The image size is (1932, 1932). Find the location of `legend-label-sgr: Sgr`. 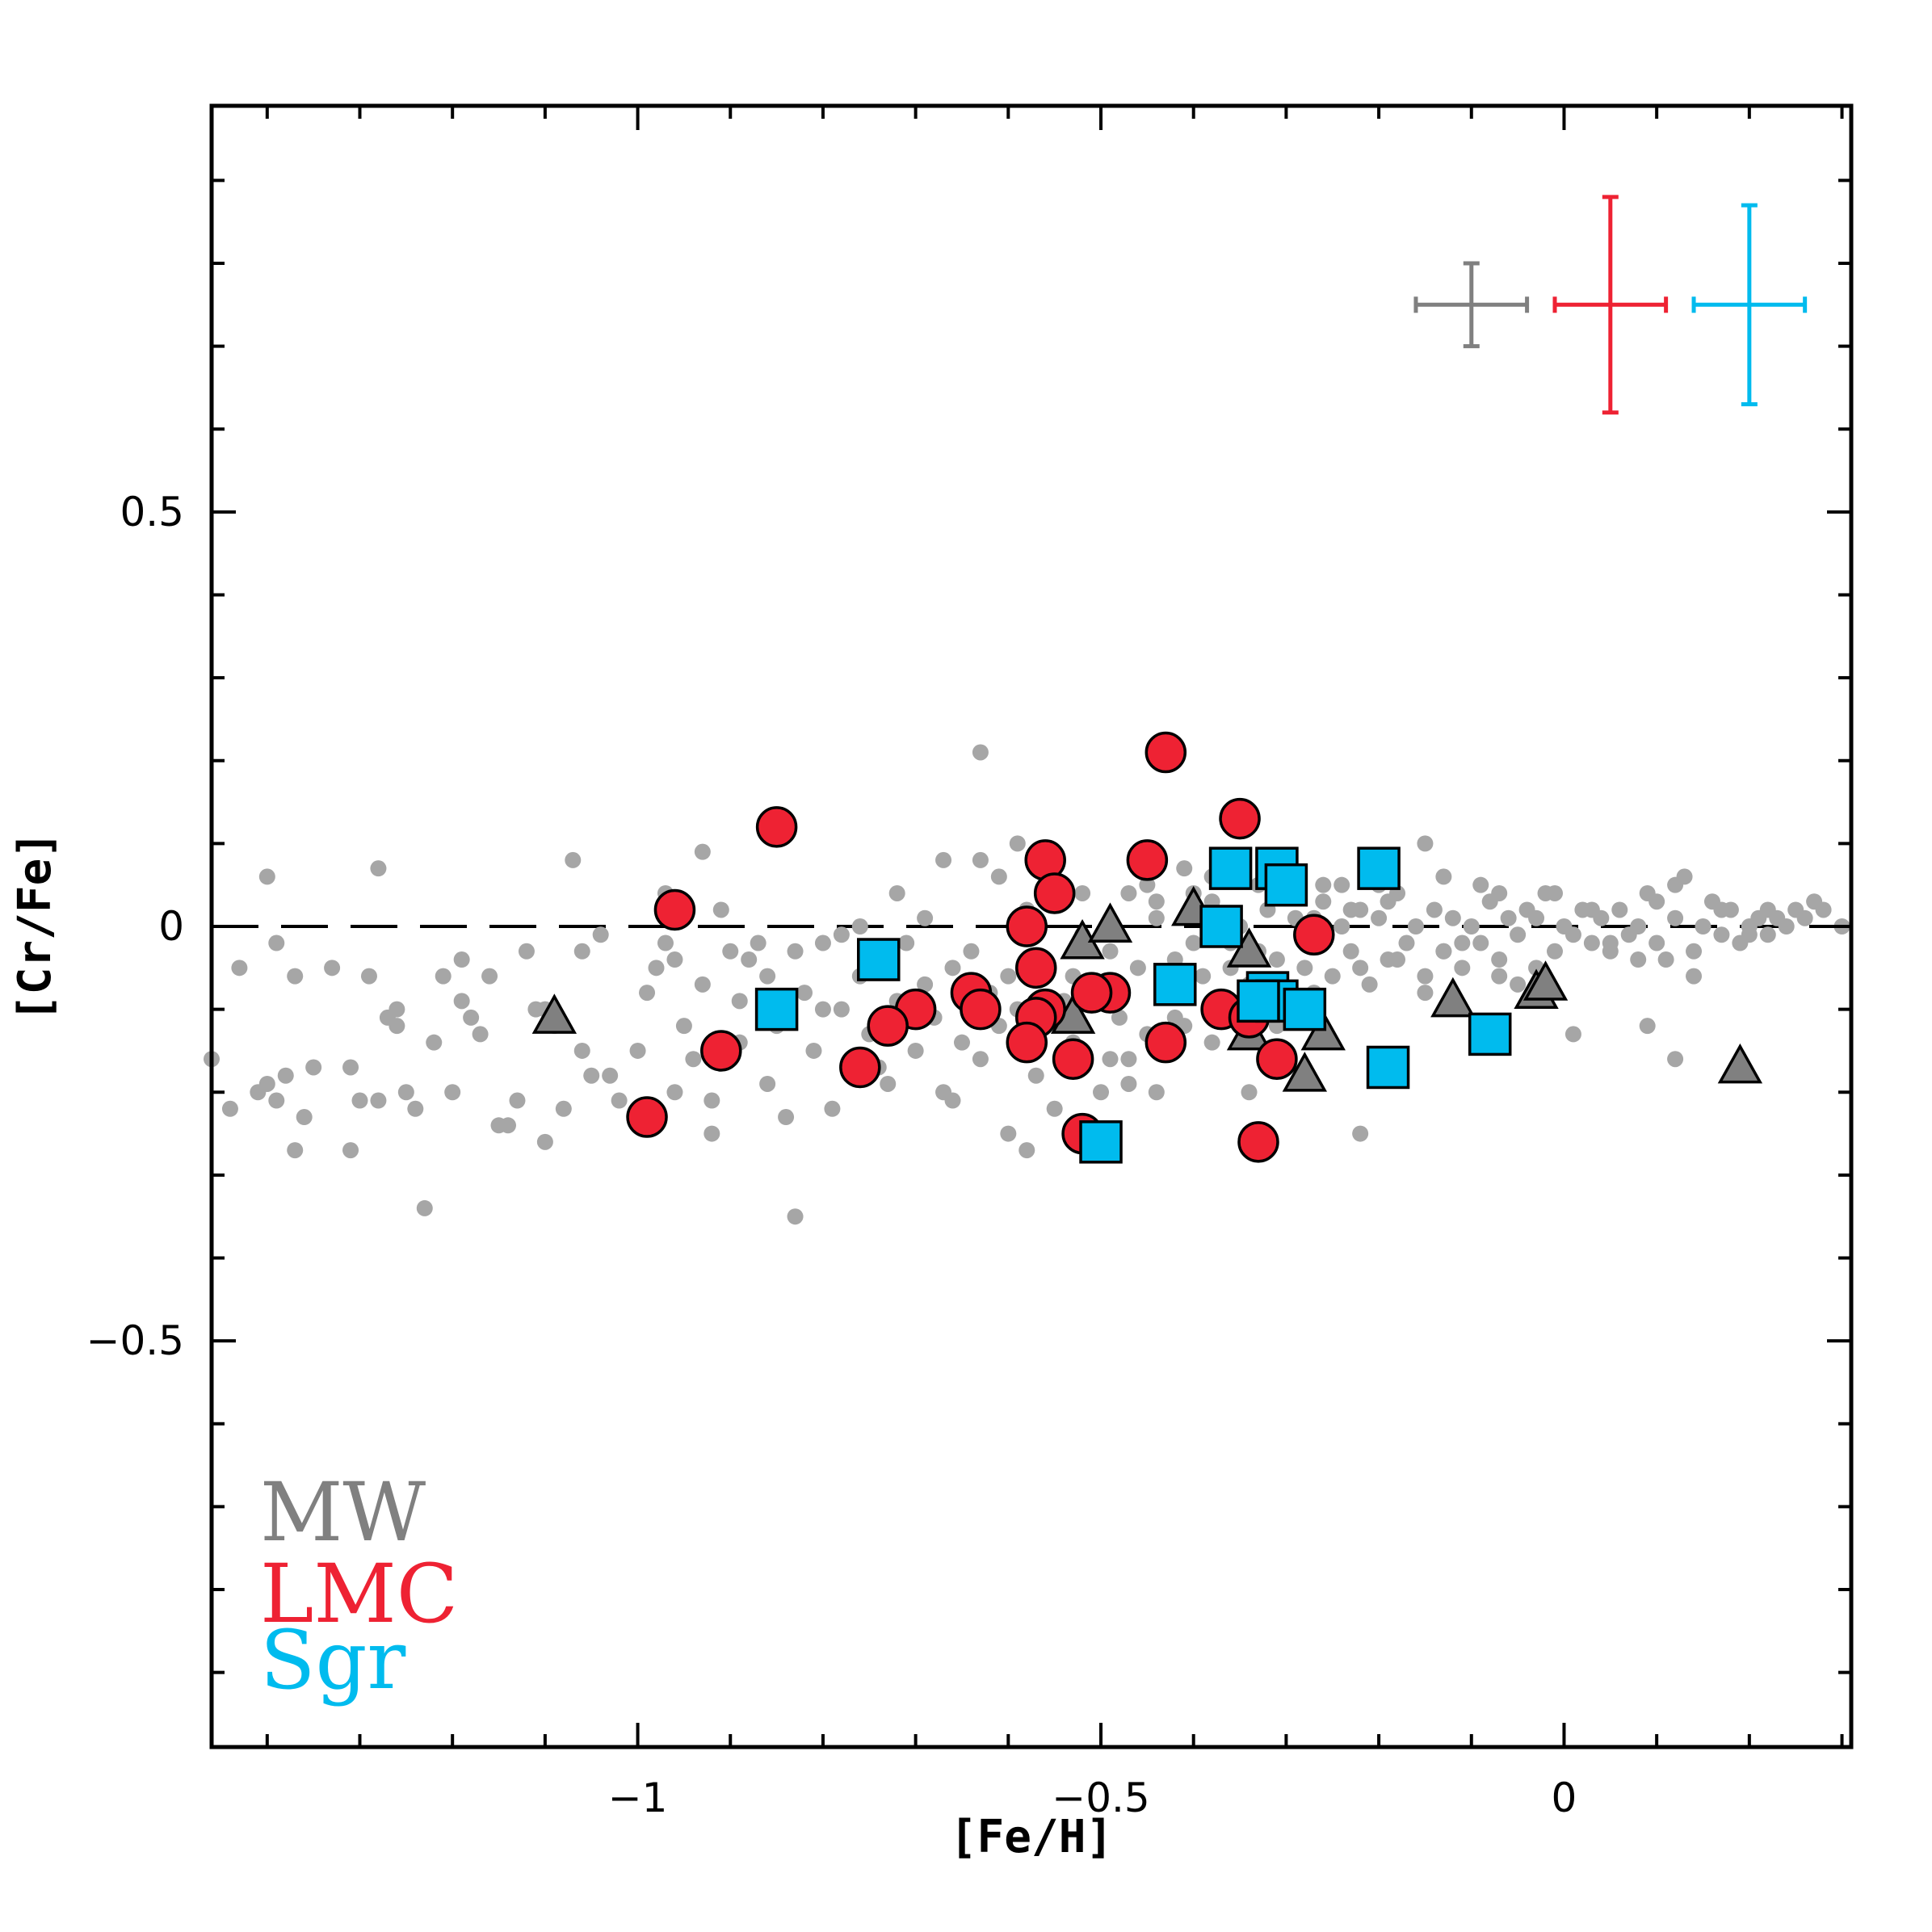

legend-label-sgr: Sgr is located at coordinates (333, 1660).